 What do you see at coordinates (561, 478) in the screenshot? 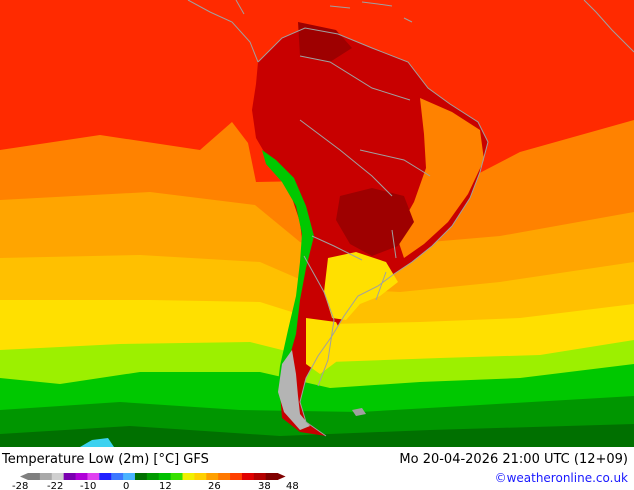
I see `credit-link: ©weatheronline.co.uk` at bounding box center [561, 478].